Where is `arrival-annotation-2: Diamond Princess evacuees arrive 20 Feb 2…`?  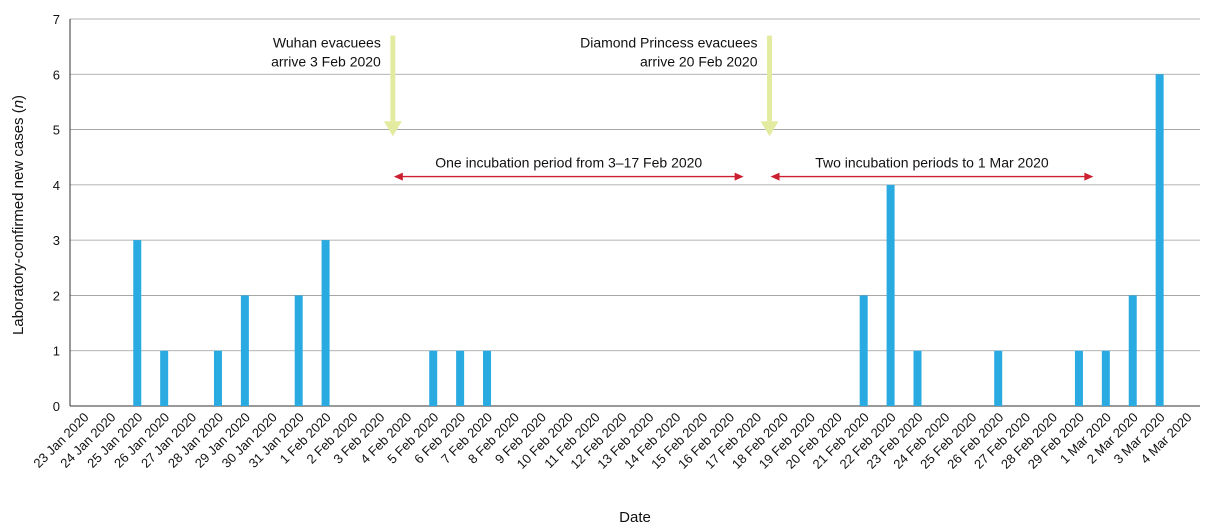
arrival-annotation-2: Diamond Princess evacuees arrive 20 Feb 2… is located at coordinates (669, 52).